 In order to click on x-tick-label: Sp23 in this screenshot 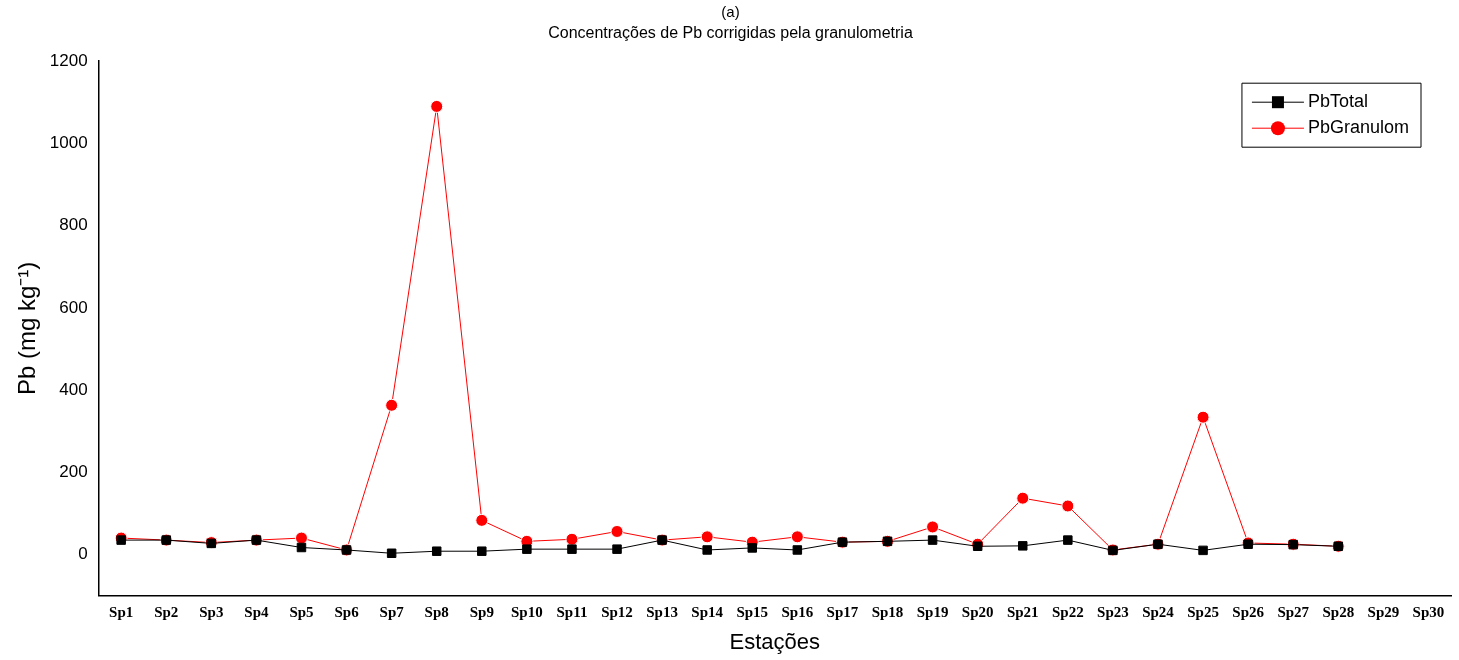, I will do `click(1113, 612)`.